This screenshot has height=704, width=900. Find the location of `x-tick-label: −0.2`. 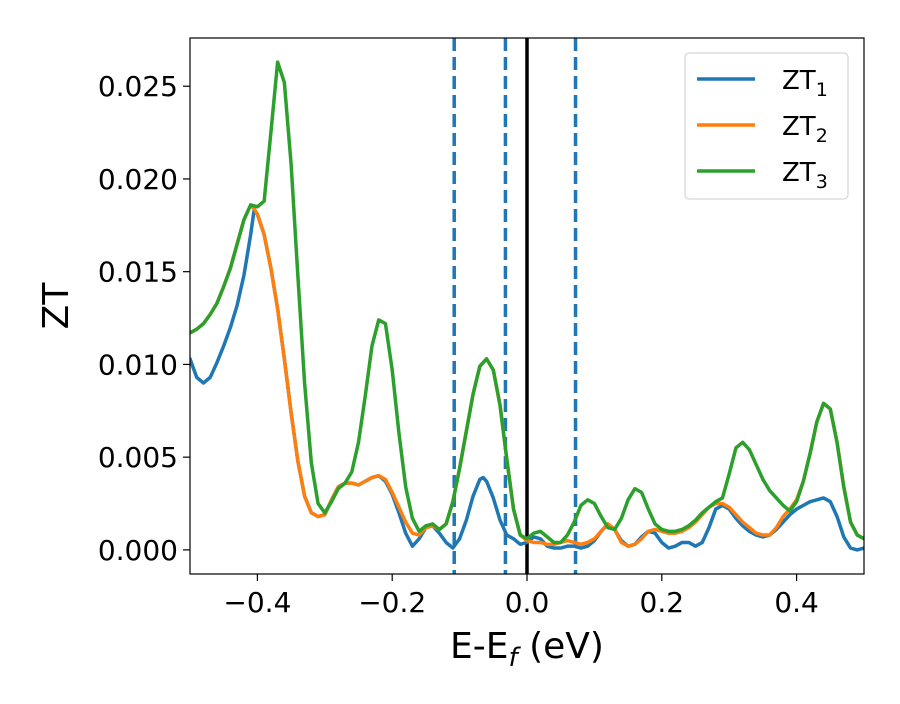

x-tick-label: −0.2 is located at coordinates (392, 602).